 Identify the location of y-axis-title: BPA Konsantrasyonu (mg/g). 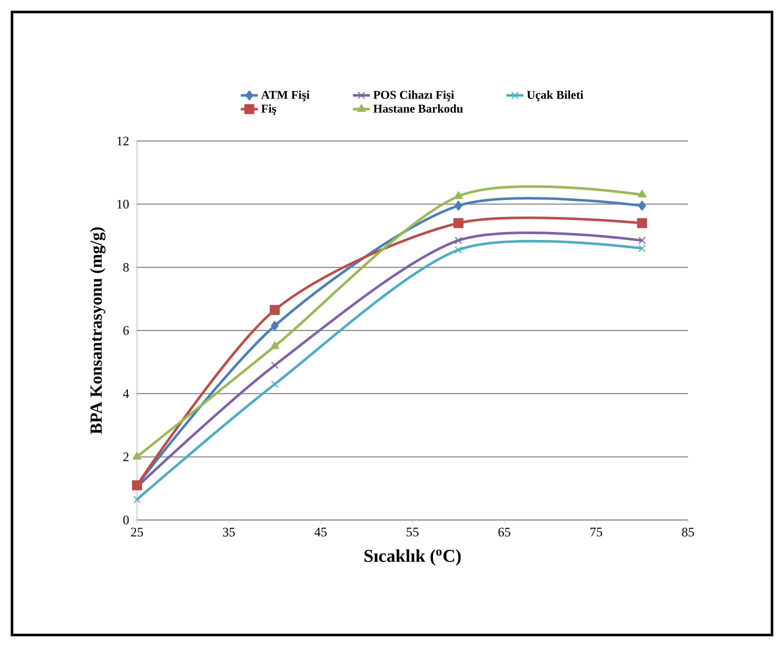
(98, 330).